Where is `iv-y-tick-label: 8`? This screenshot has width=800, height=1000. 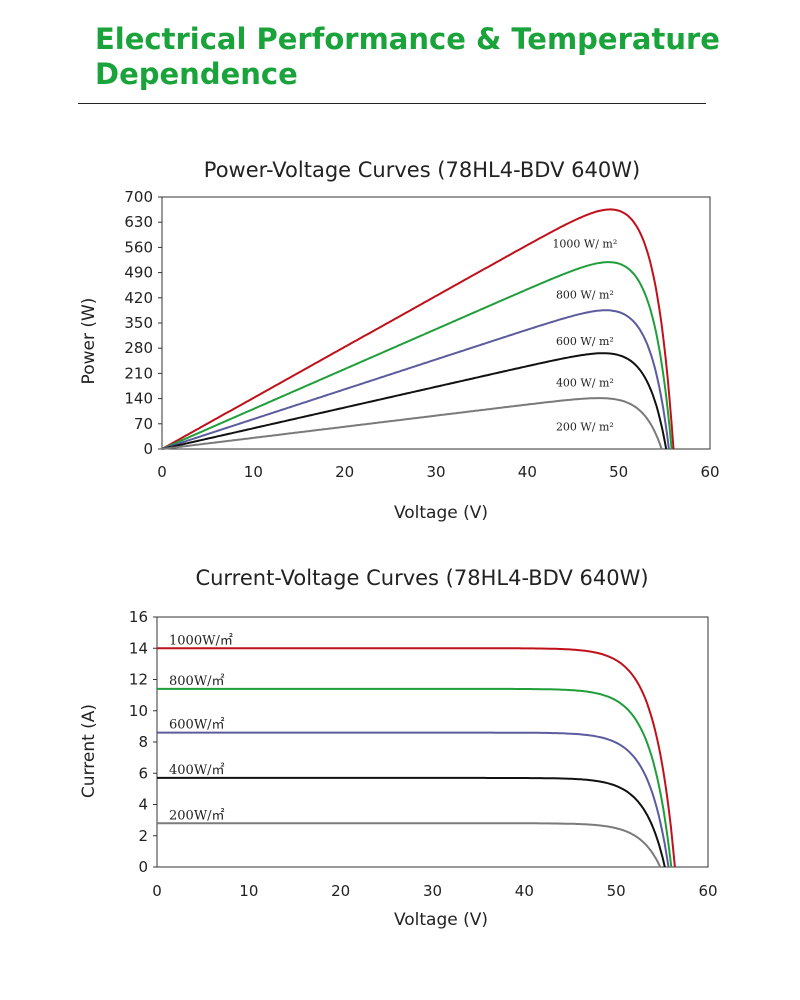 iv-y-tick-label: 8 is located at coordinates (143, 742).